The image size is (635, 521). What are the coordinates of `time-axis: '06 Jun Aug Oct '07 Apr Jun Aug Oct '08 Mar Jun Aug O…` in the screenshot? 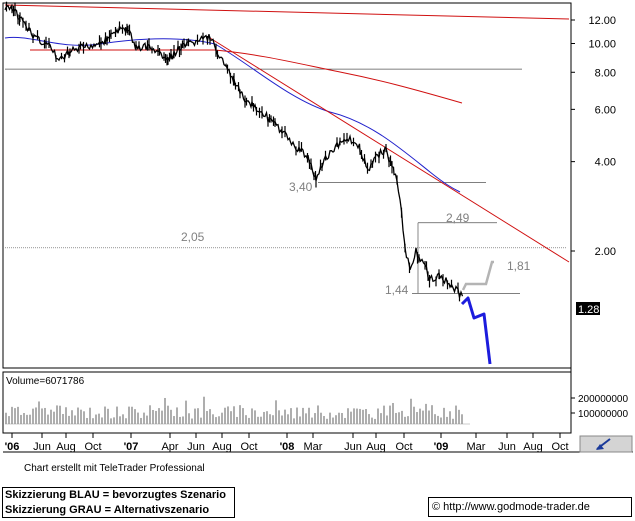 It's located at (287, 443).